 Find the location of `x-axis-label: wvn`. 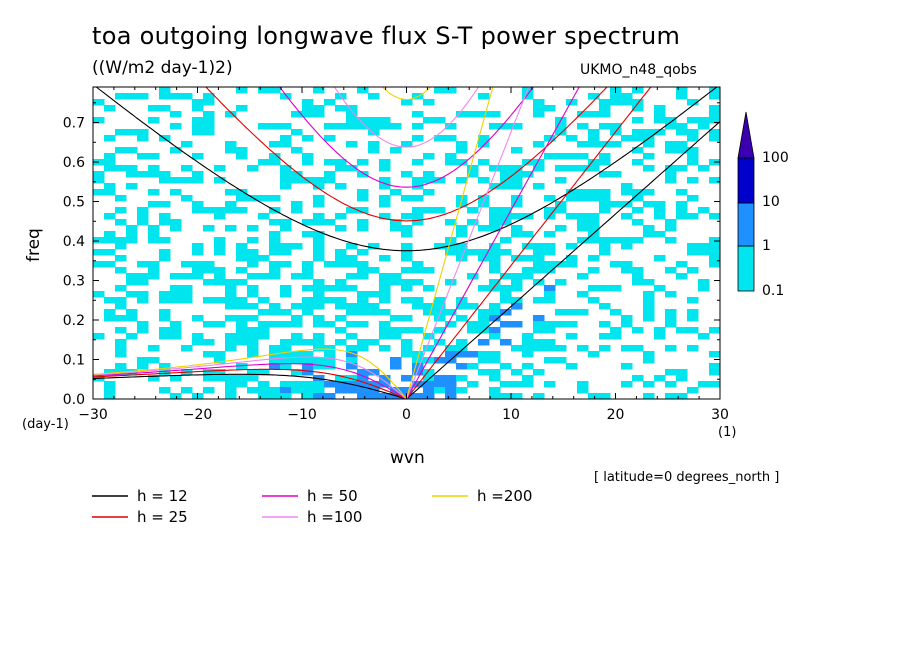

x-axis-label: wvn is located at coordinates (407, 458).